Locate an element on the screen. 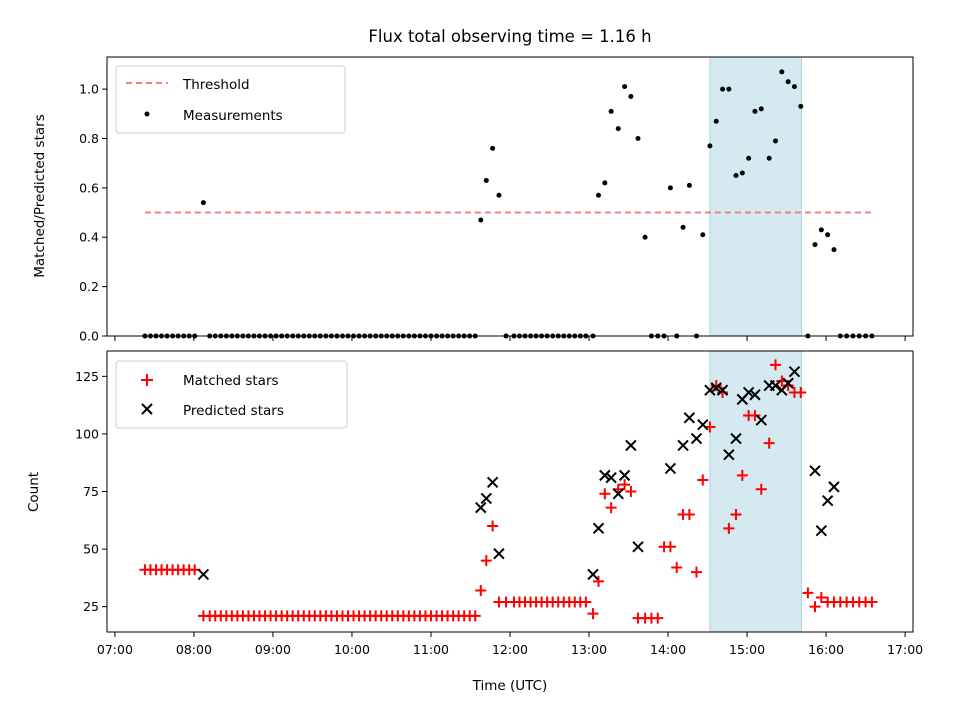 The image size is (960, 720). legend-measurements-swatch is located at coordinates (147, 114).